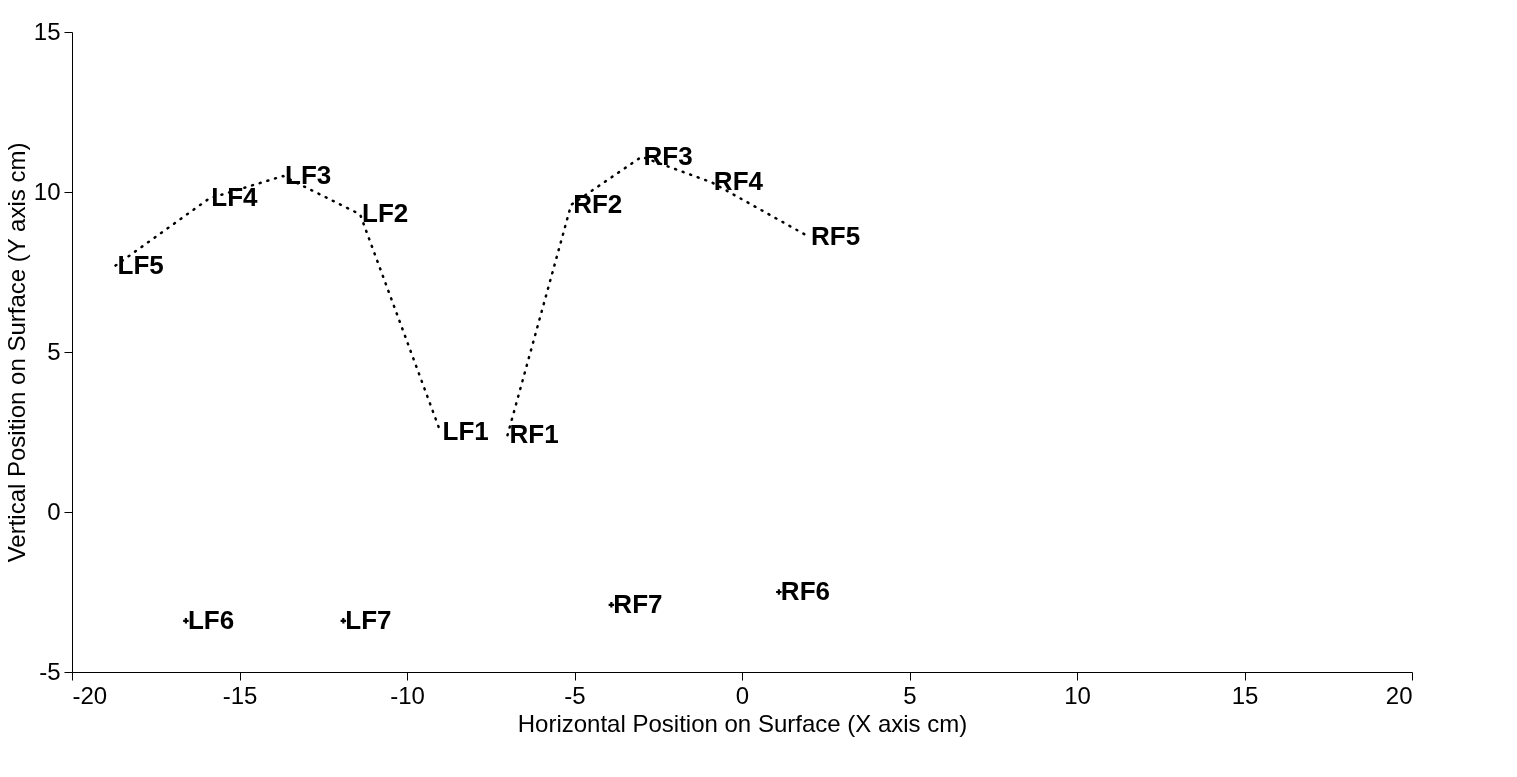 The width and height of the screenshot is (1517, 777). I want to click on x-tick-label: 15, so click(1245, 695).